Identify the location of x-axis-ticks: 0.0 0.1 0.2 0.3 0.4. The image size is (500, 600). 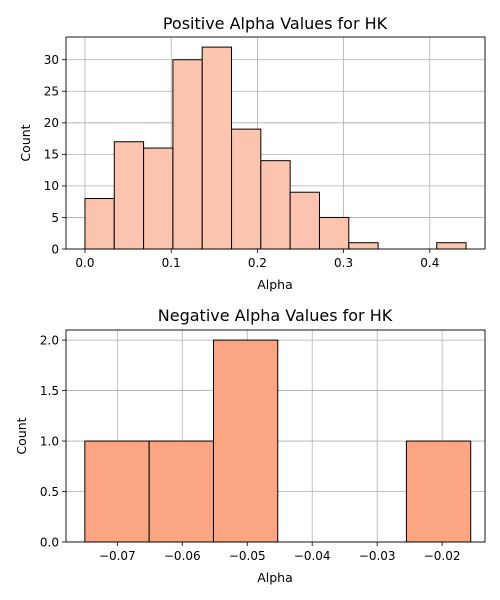
(257, 259).